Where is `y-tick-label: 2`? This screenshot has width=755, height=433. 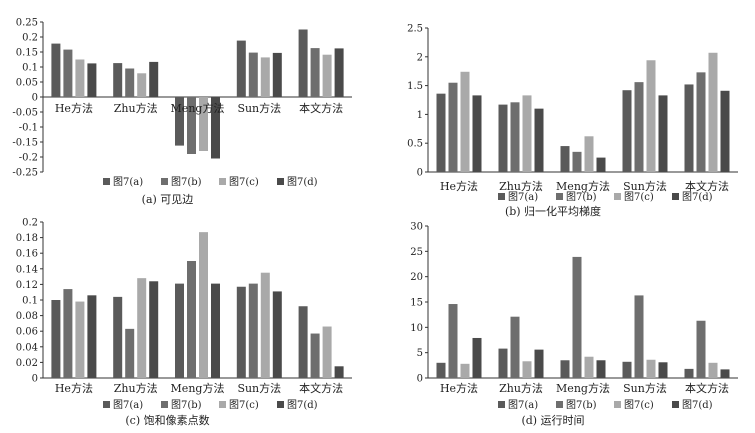
y-tick-label: 2 is located at coordinates (420, 57).